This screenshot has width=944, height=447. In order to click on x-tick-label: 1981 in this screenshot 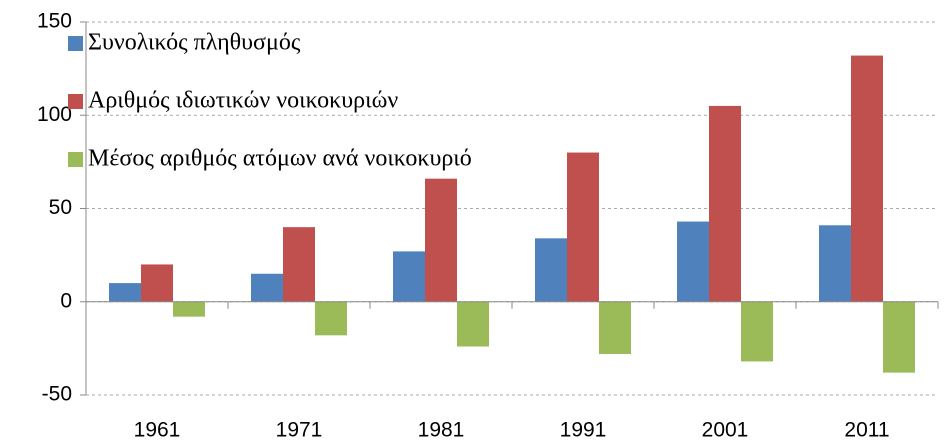, I will do `click(441, 430)`.